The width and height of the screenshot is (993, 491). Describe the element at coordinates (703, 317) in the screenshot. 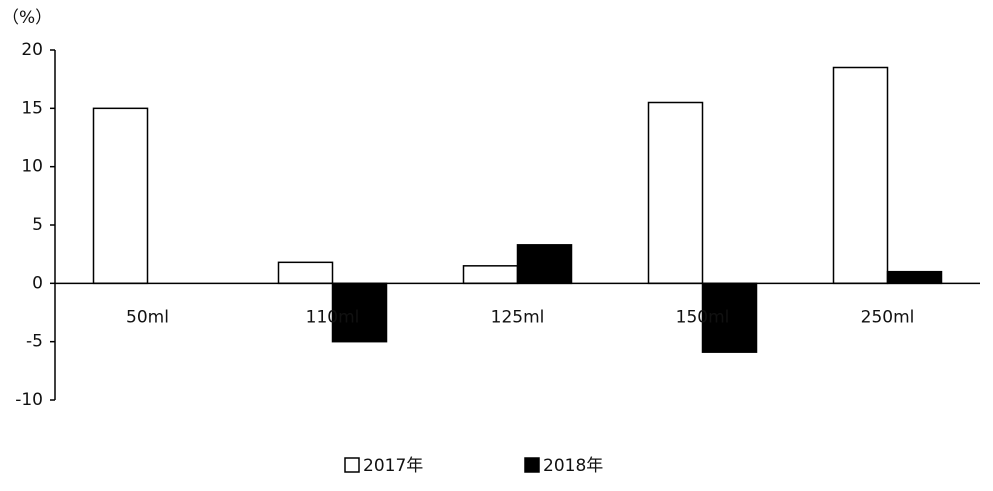

I see `x-tick-label: 150ml` at that location.